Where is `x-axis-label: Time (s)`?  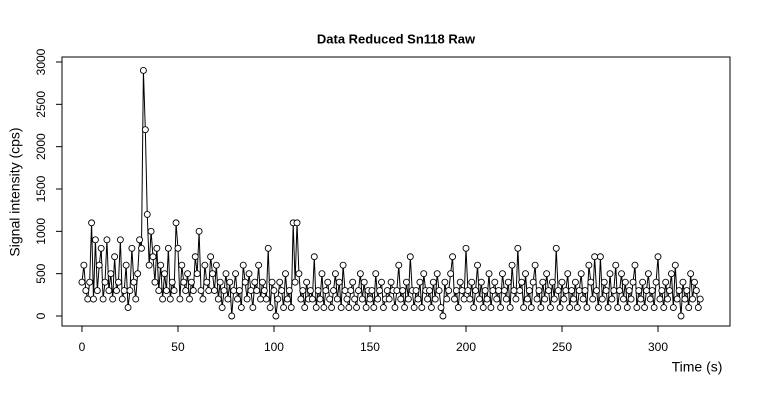
x-axis-label: Time (s) is located at coordinates (697, 367).